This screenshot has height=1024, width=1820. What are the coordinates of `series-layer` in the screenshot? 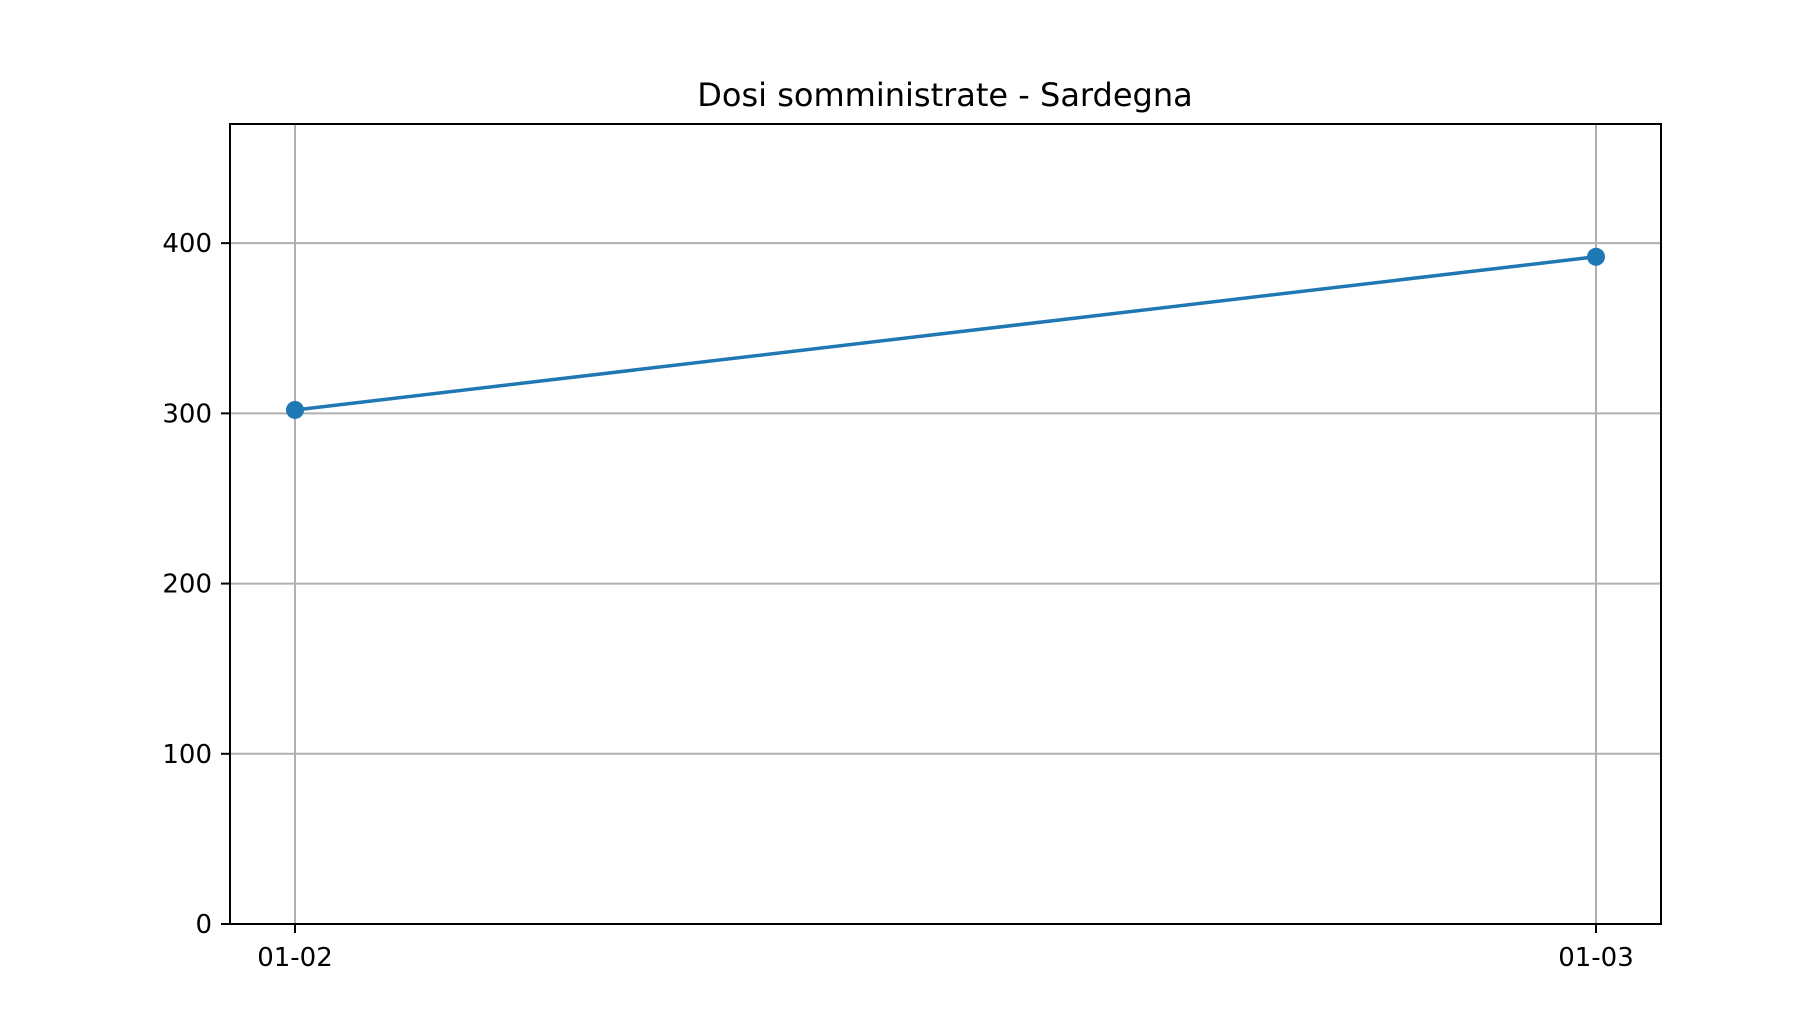 It's located at (945, 333).